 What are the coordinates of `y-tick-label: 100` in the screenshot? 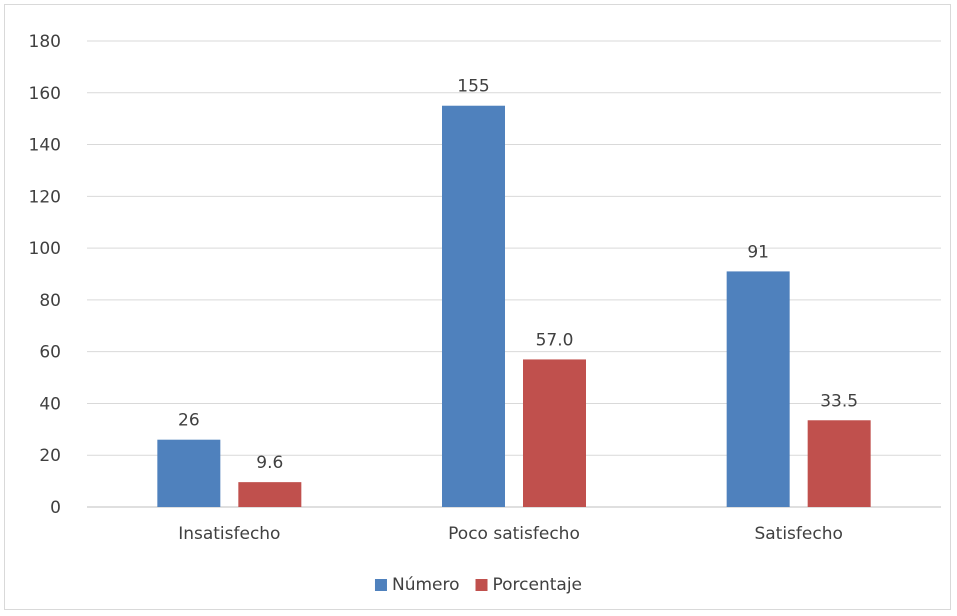 It's located at (45, 249).